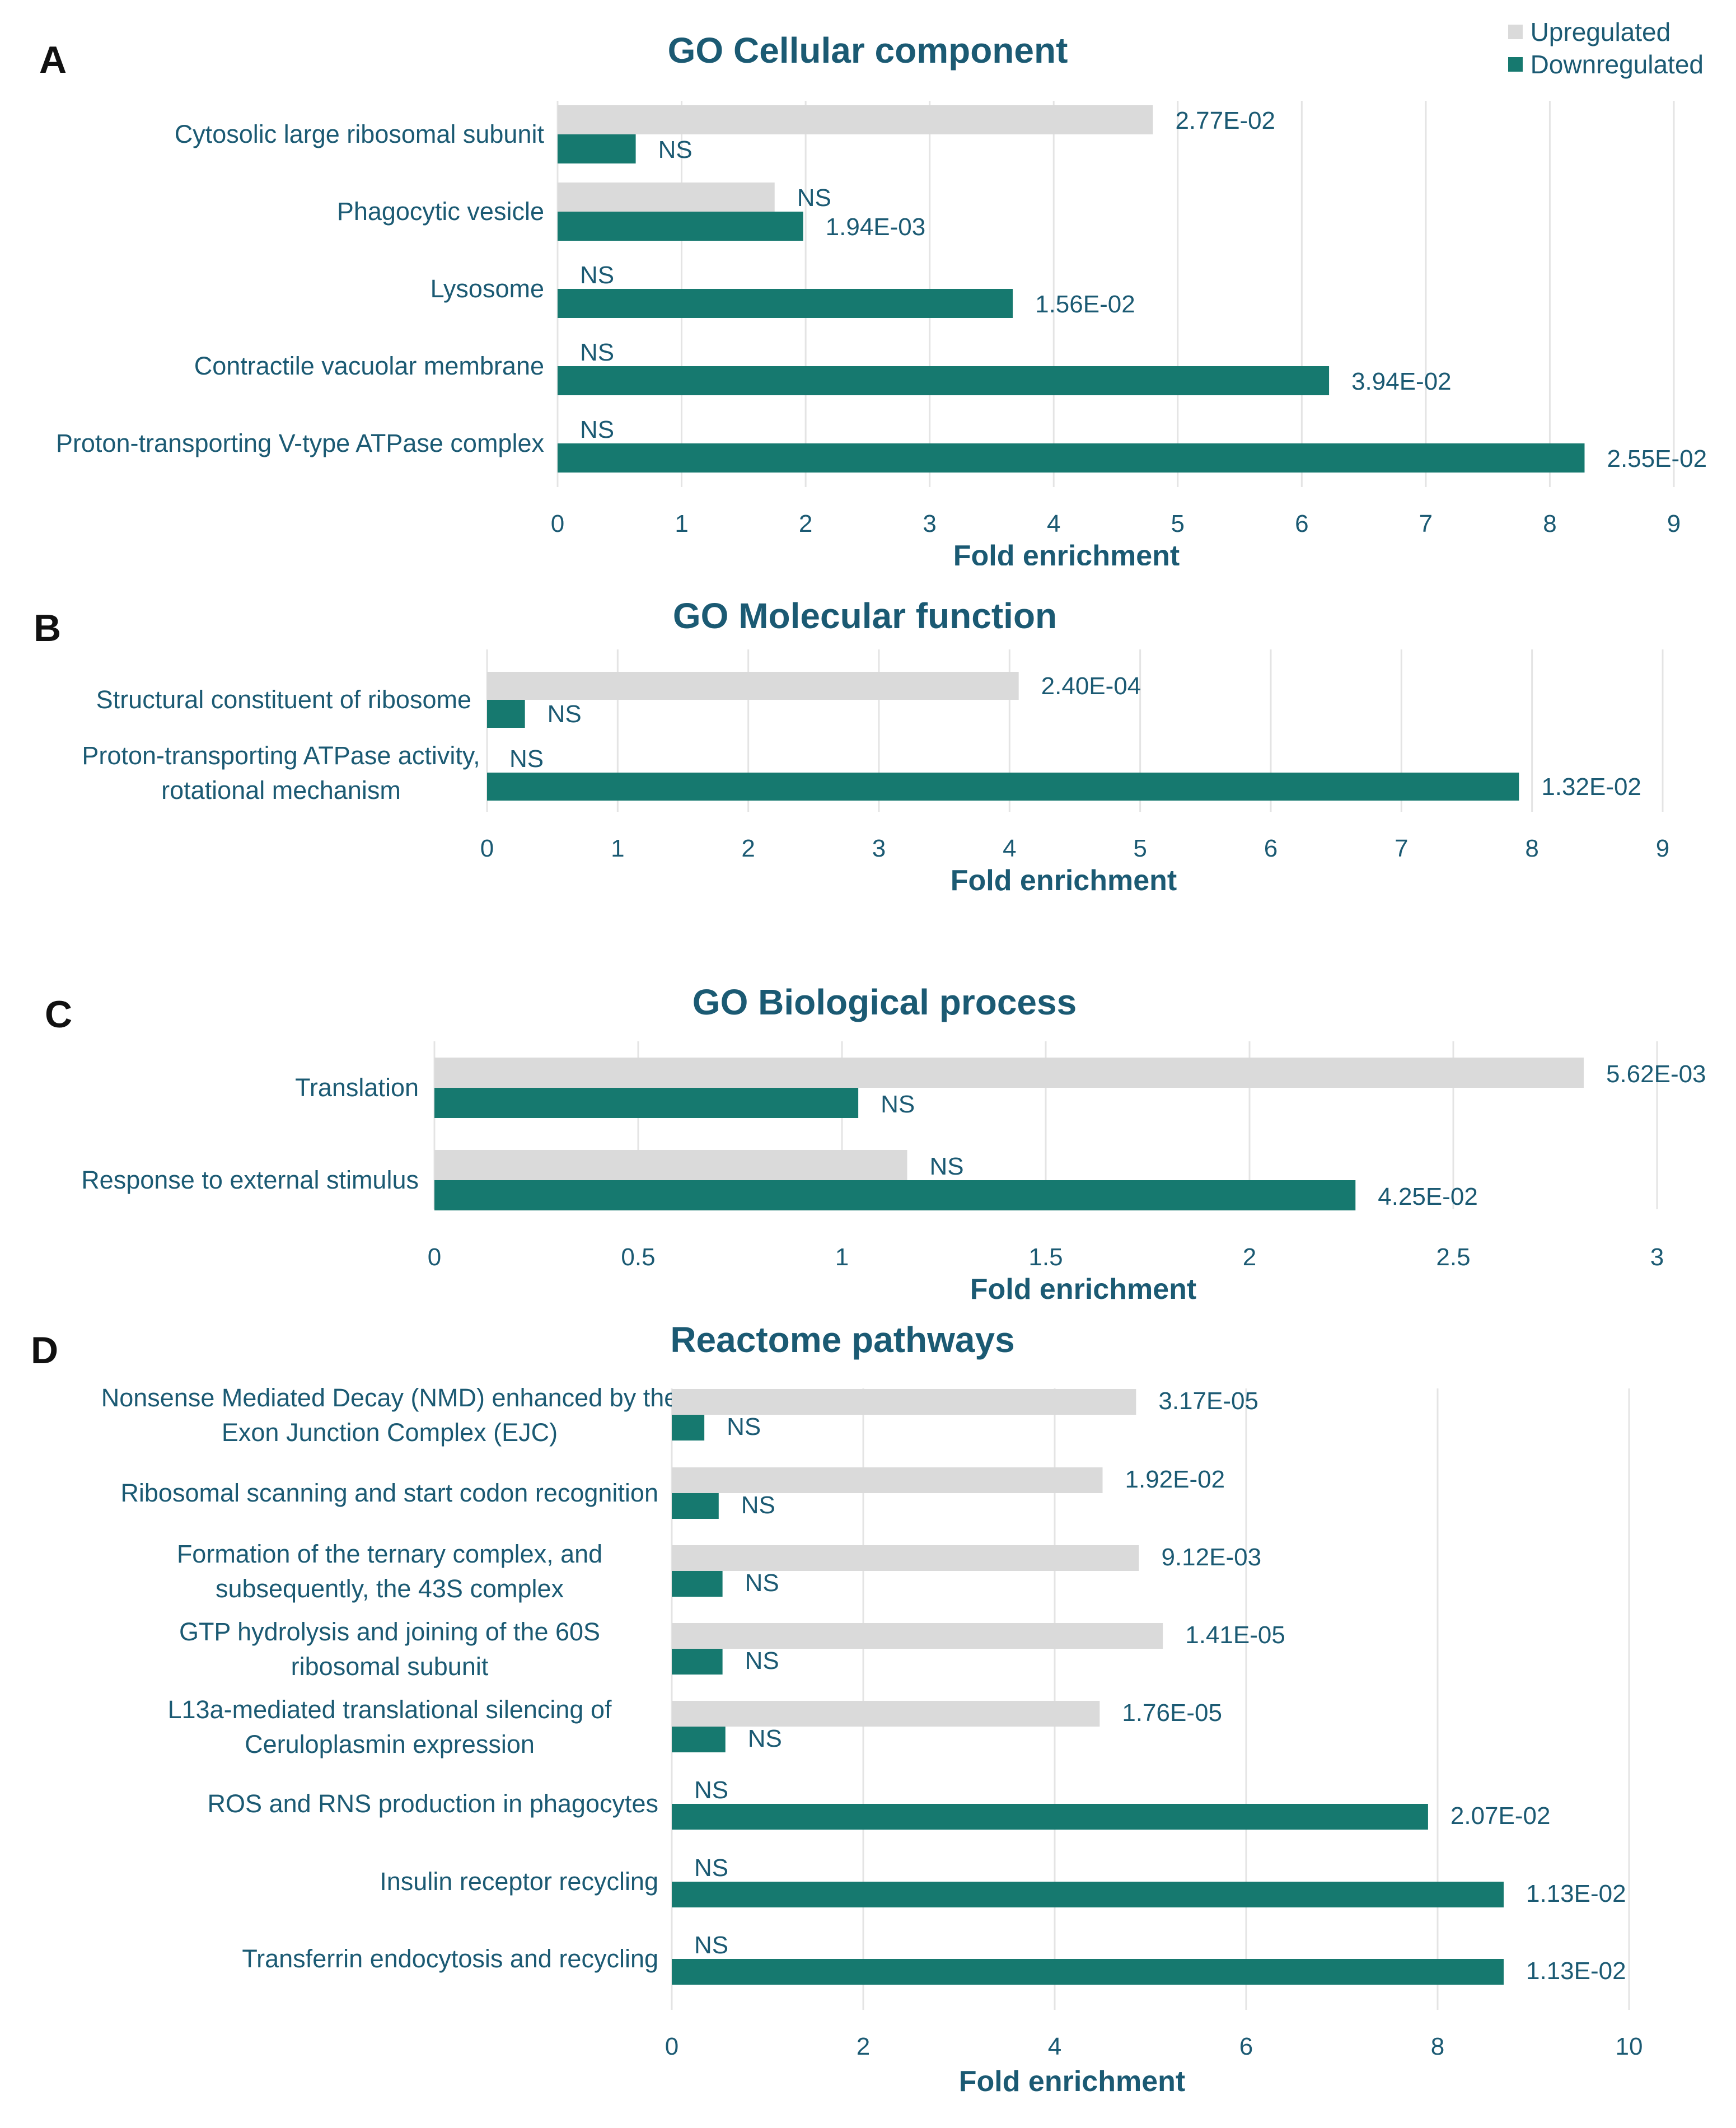  I want to click on panel-letter: D, so click(45, 1350).